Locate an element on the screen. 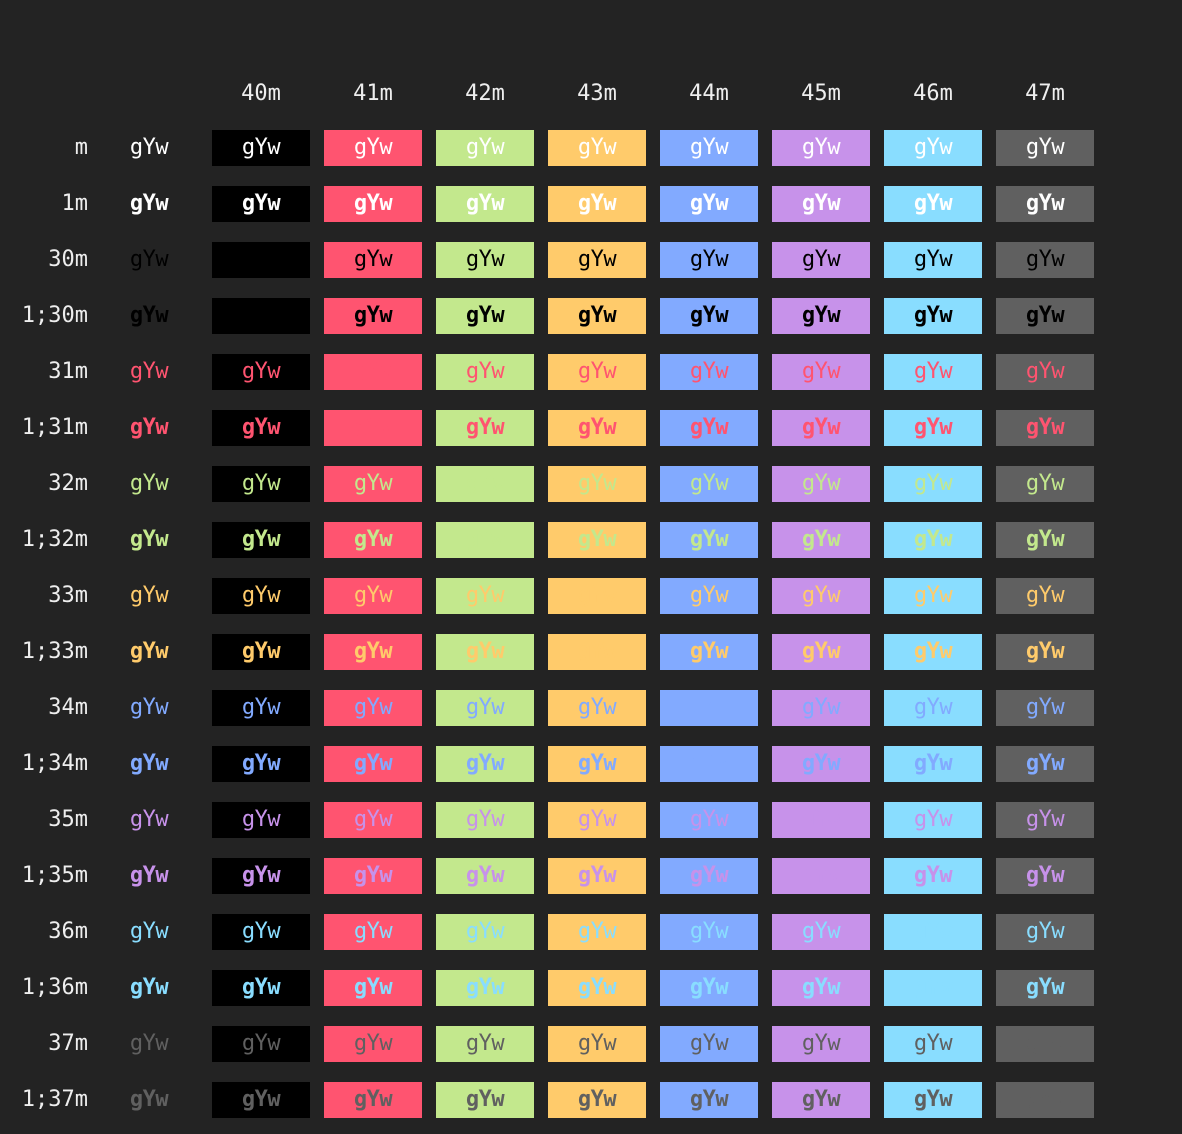  row-label: 1;36m is located at coordinates (54, 987).